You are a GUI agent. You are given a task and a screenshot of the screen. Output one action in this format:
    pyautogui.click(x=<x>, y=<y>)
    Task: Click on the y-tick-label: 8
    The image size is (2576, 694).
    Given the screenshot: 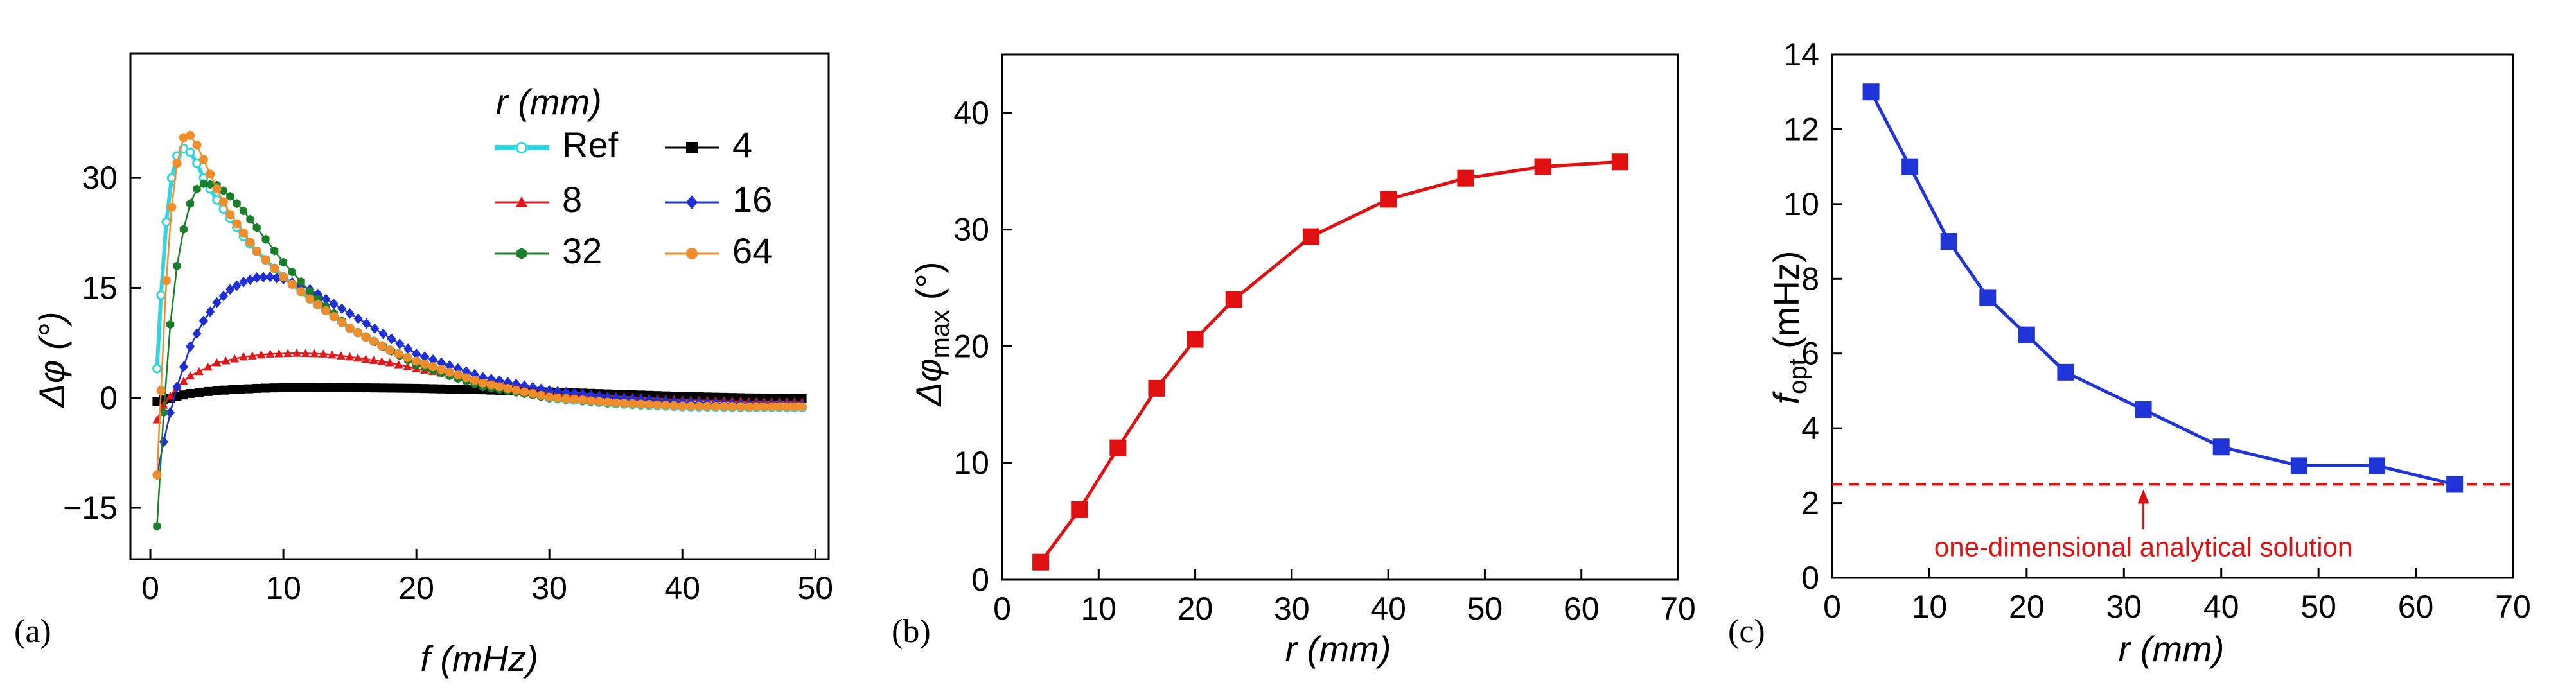 What is the action you would take?
    pyautogui.click(x=1810, y=279)
    